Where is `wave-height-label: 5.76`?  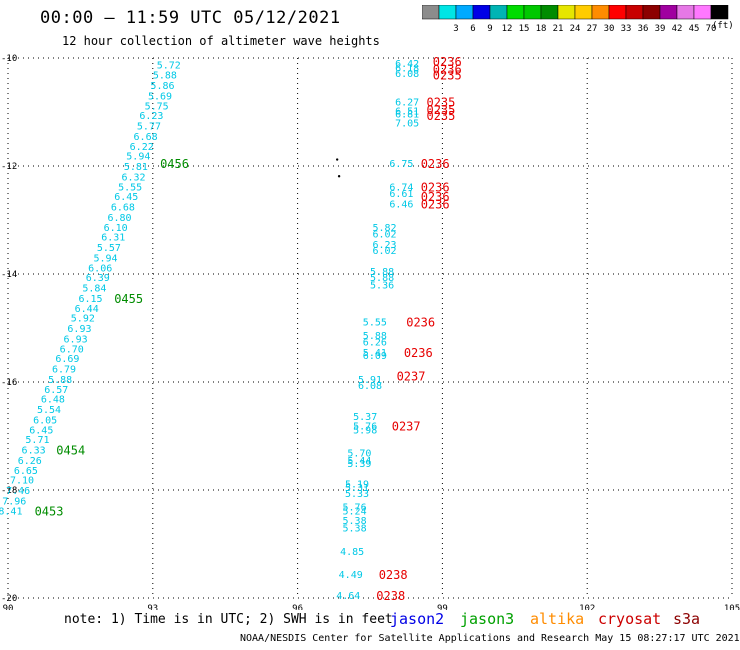
wave-height-label: 5.76 is located at coordinates (355, 508).